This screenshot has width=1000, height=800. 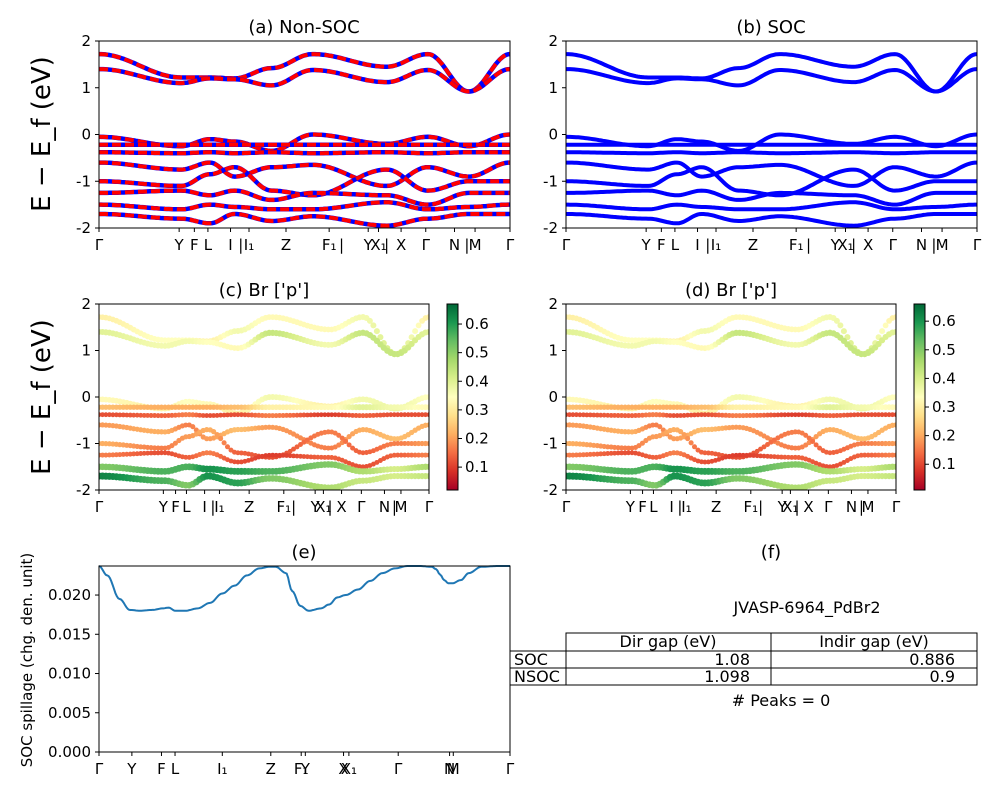 What do you see at coordinates (874, 641) in the screenshot?
I see `table-header-indir: Indir gap (eV)` at bounding box center [874, 641].